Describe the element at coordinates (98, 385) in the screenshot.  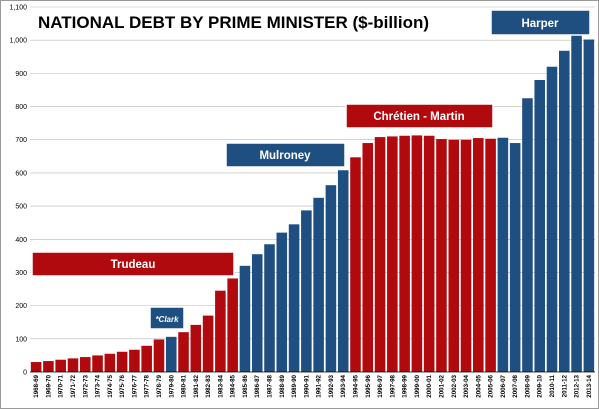
I see `x-tick-label: 1973-74` at that location.